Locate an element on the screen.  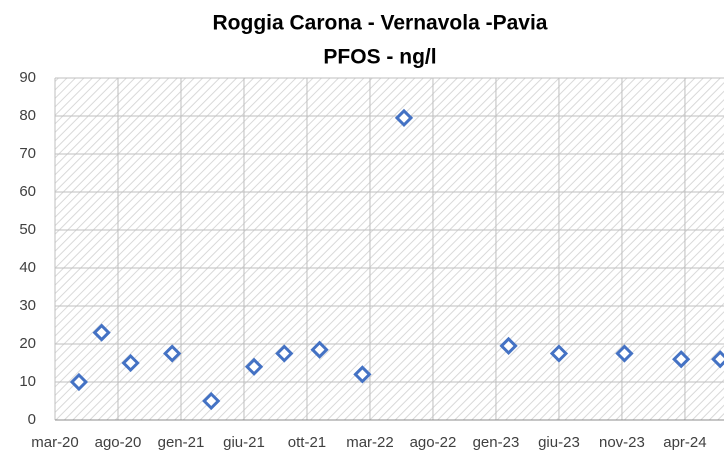
y-tick-label: 0 is located at coordinates (32, 419).